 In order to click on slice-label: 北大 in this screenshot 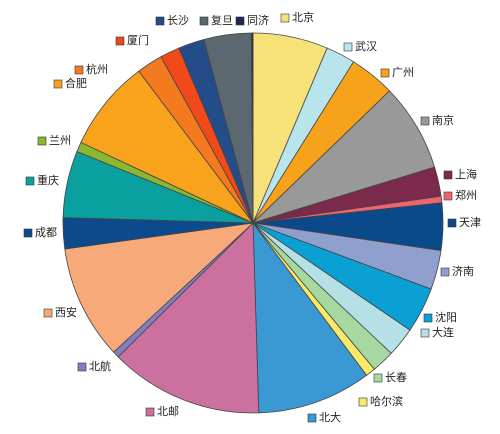, I will do `click(330, 417)`.